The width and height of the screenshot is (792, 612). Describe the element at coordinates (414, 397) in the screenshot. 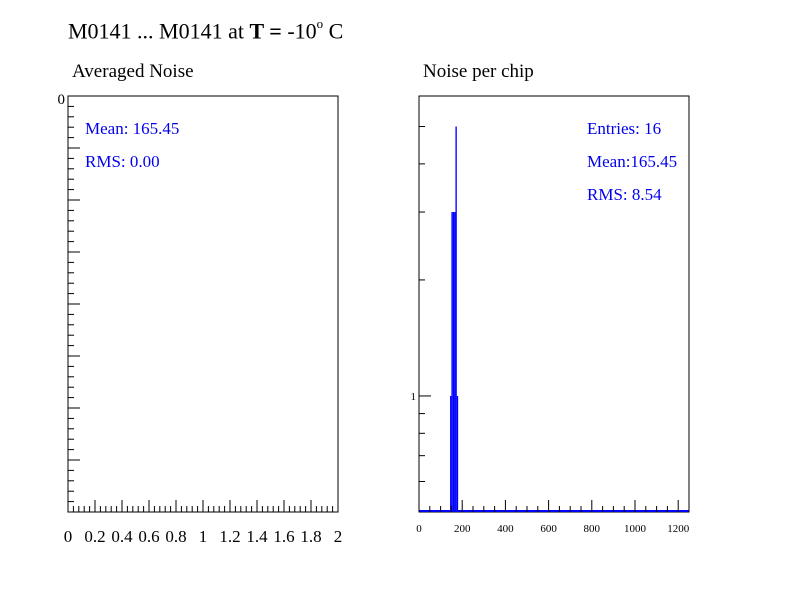

I see `right-y-tick-label: 1` at that location.